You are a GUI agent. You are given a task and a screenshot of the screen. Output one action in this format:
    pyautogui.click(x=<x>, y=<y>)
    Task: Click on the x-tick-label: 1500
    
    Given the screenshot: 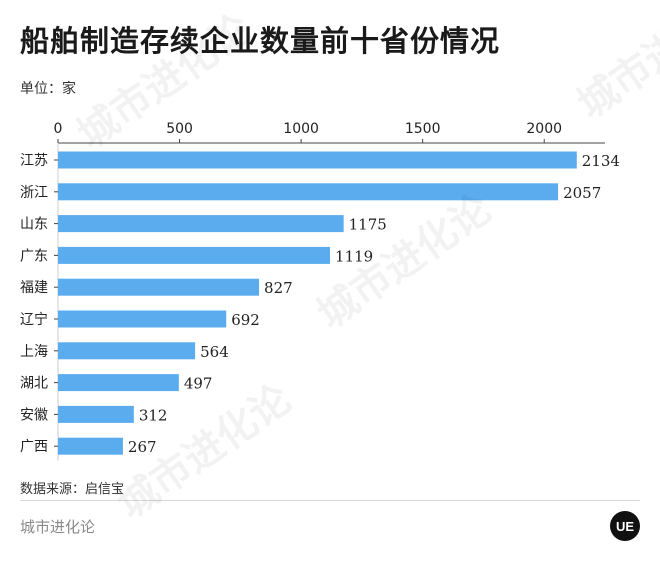 What is the action you would take?
    pyautogui.click(x=423, y=129)
    